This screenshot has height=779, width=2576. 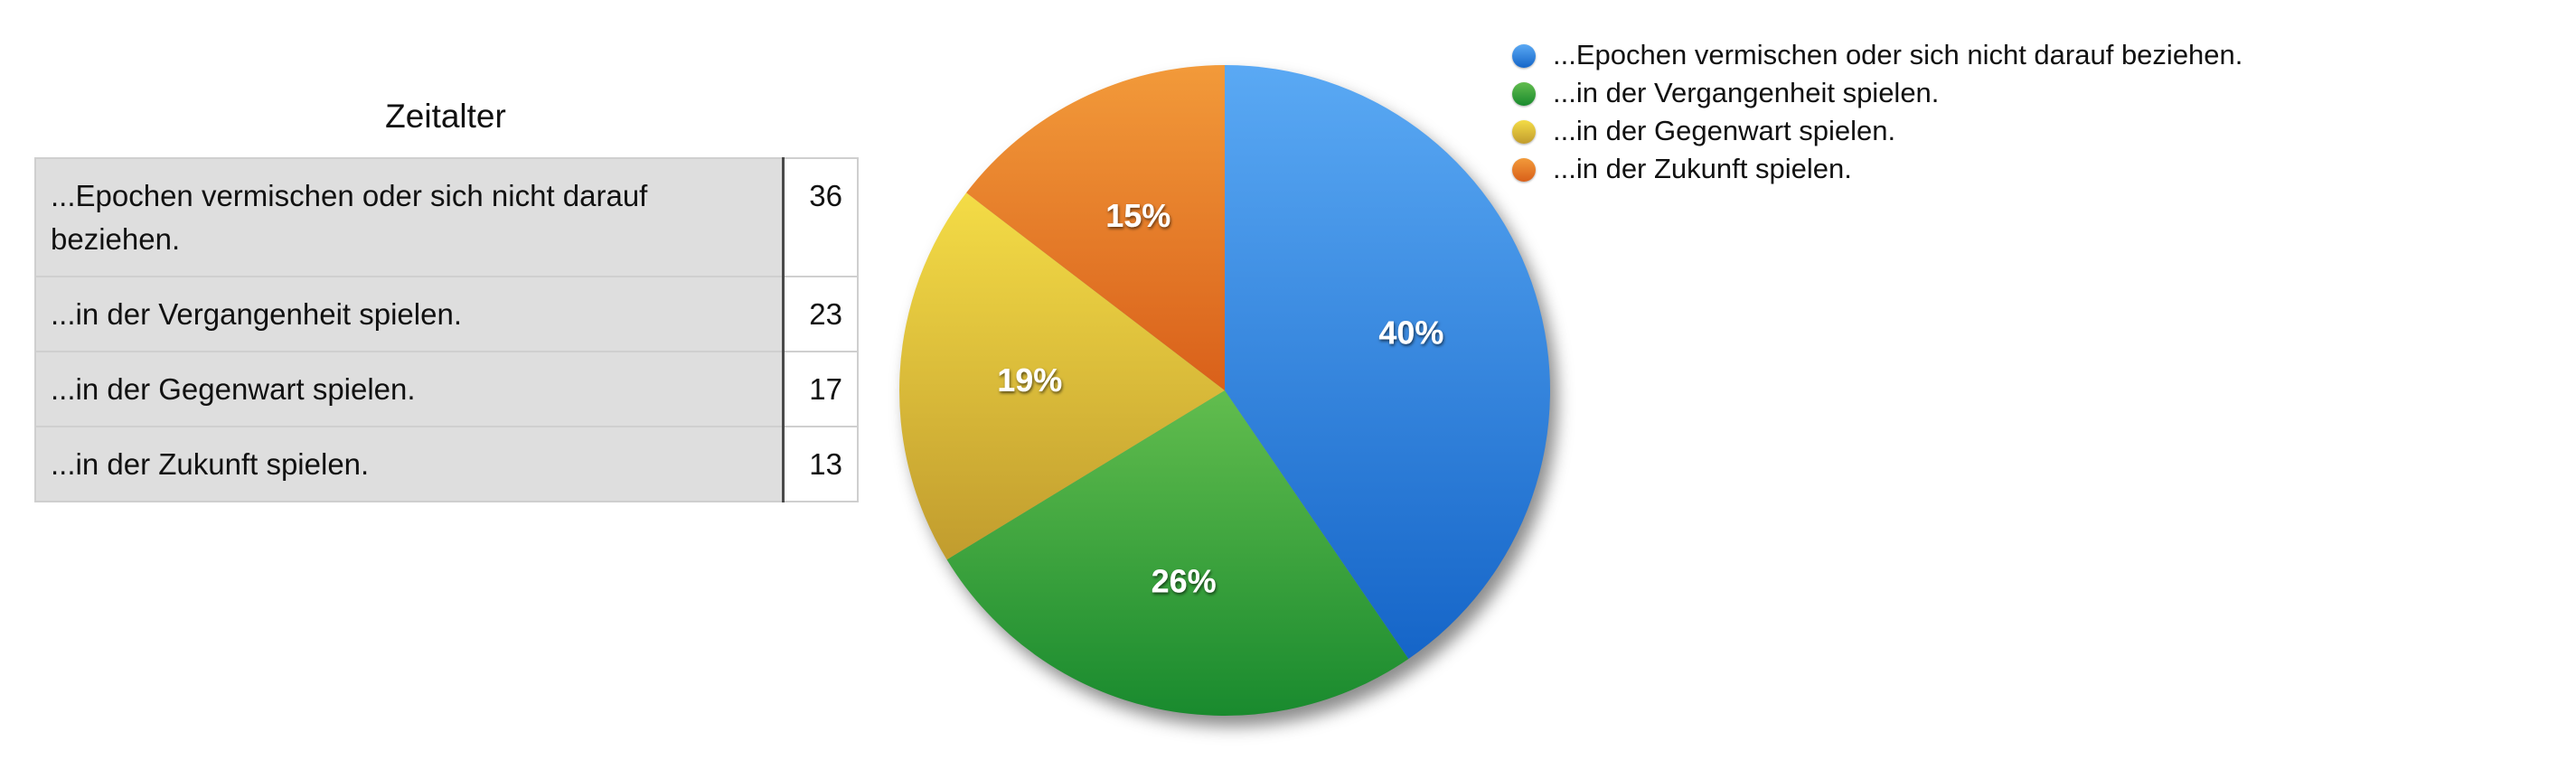 What do you see at coordinates (1746, 92) in the screenshot?
I see `legend-label: ...in der Vergangenheit spielen.` at bounding box center [1746, 92].